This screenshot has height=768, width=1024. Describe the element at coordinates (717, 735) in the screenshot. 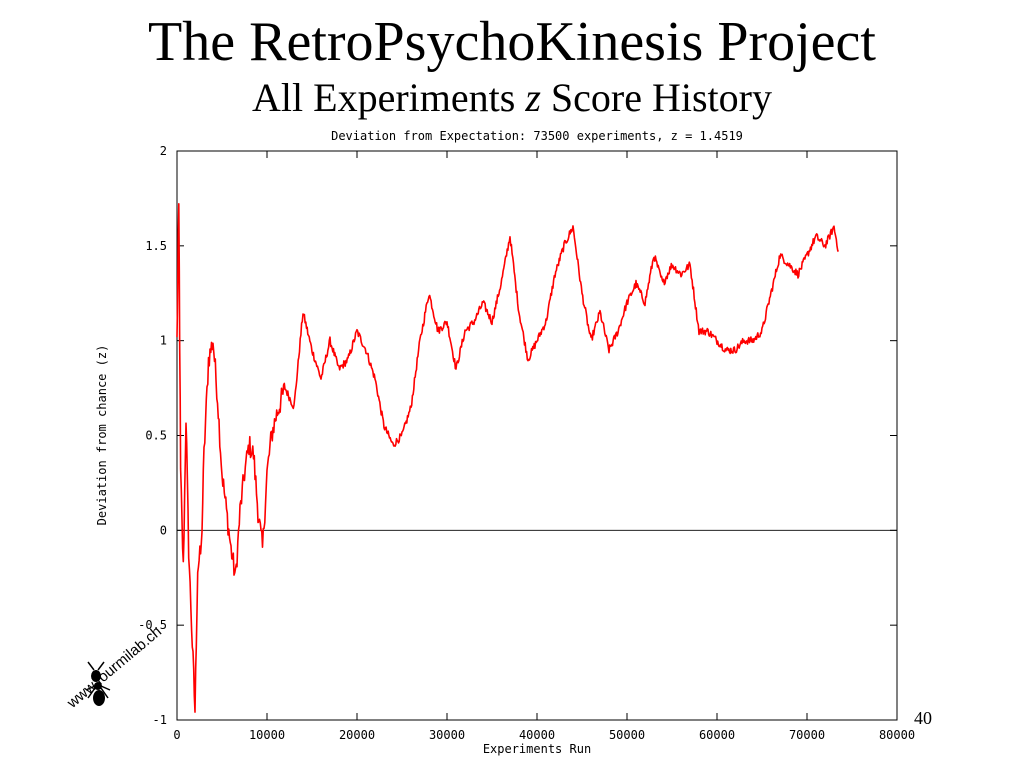

I see `x-tick-label: 60000` at that location.